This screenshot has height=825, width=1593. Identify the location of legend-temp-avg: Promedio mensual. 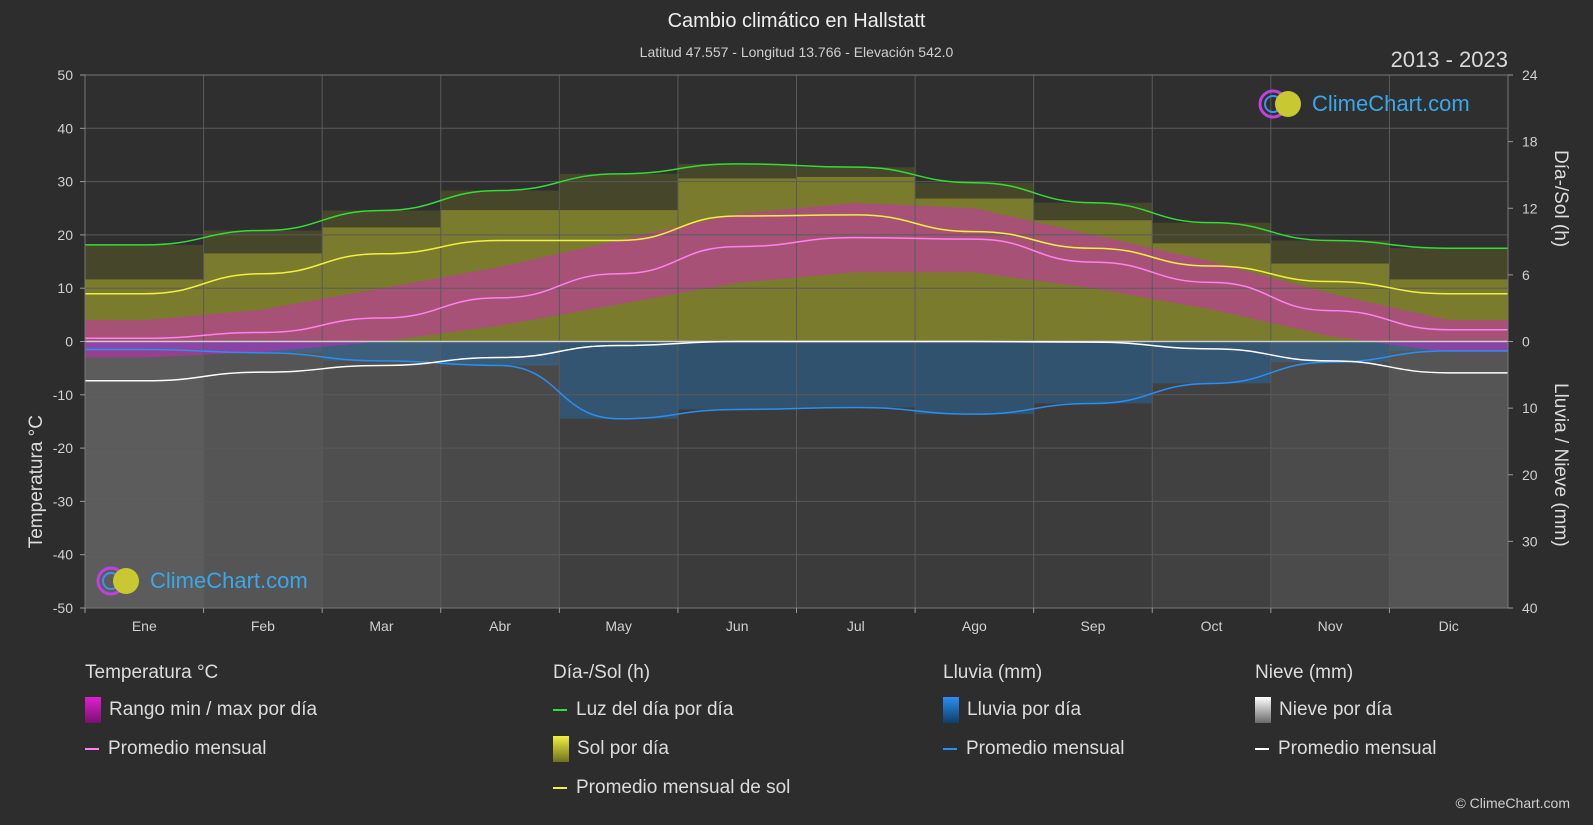
(187, 748).